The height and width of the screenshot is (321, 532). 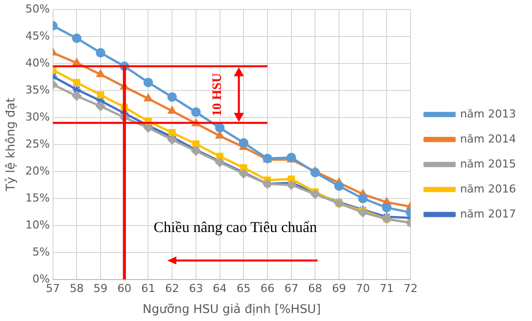 What do you see at coordinates (339, 288) in the screenshot?
I see `x-tick-label: 69` at bounding box center [339, 288].